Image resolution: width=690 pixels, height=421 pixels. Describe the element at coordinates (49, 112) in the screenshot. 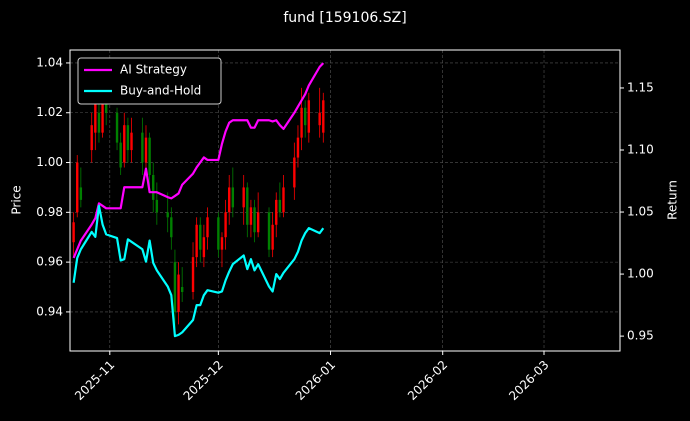

I see `y-tick-label: 1.02` at that location.